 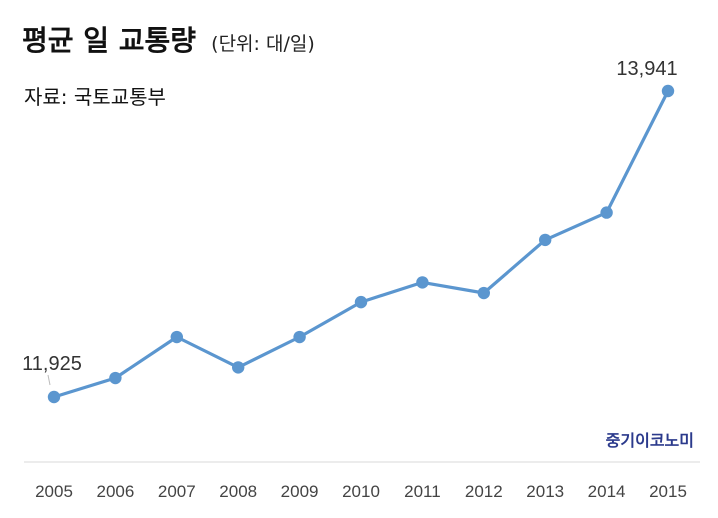 What do you see at coordinates (422, 491) in the screenshot?
I see `x-tick-label: 2011` at bounding box center [422, 491].